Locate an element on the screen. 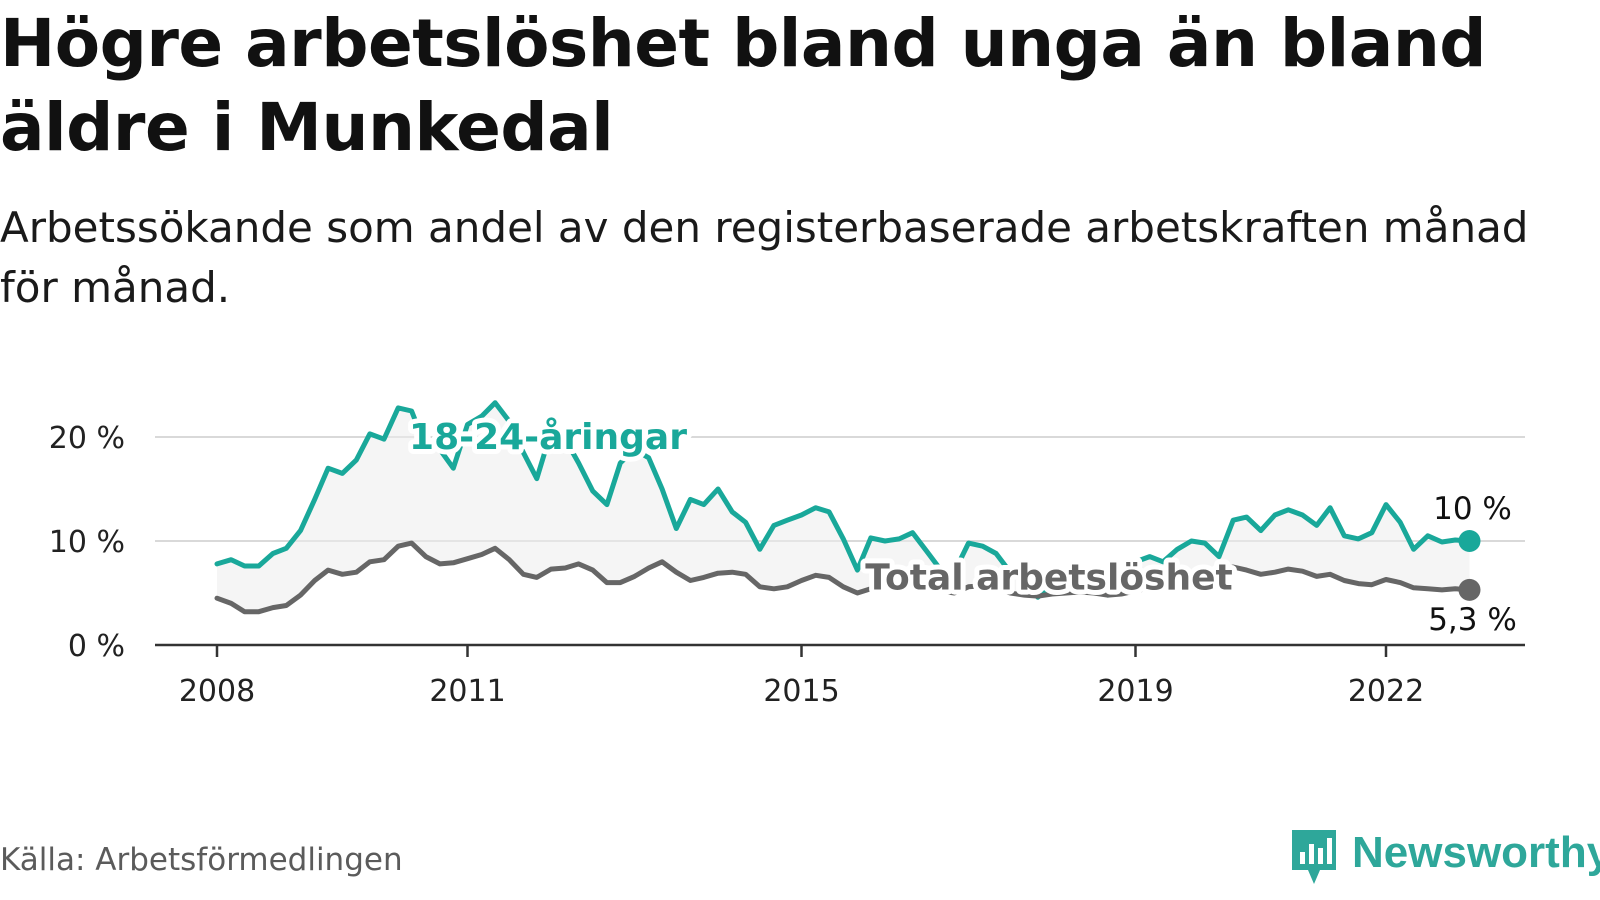 Image resolution: width=1600 pixels, height=900 pixels. brand-logo: Newsworthy is located at coordinates (1445, 857).